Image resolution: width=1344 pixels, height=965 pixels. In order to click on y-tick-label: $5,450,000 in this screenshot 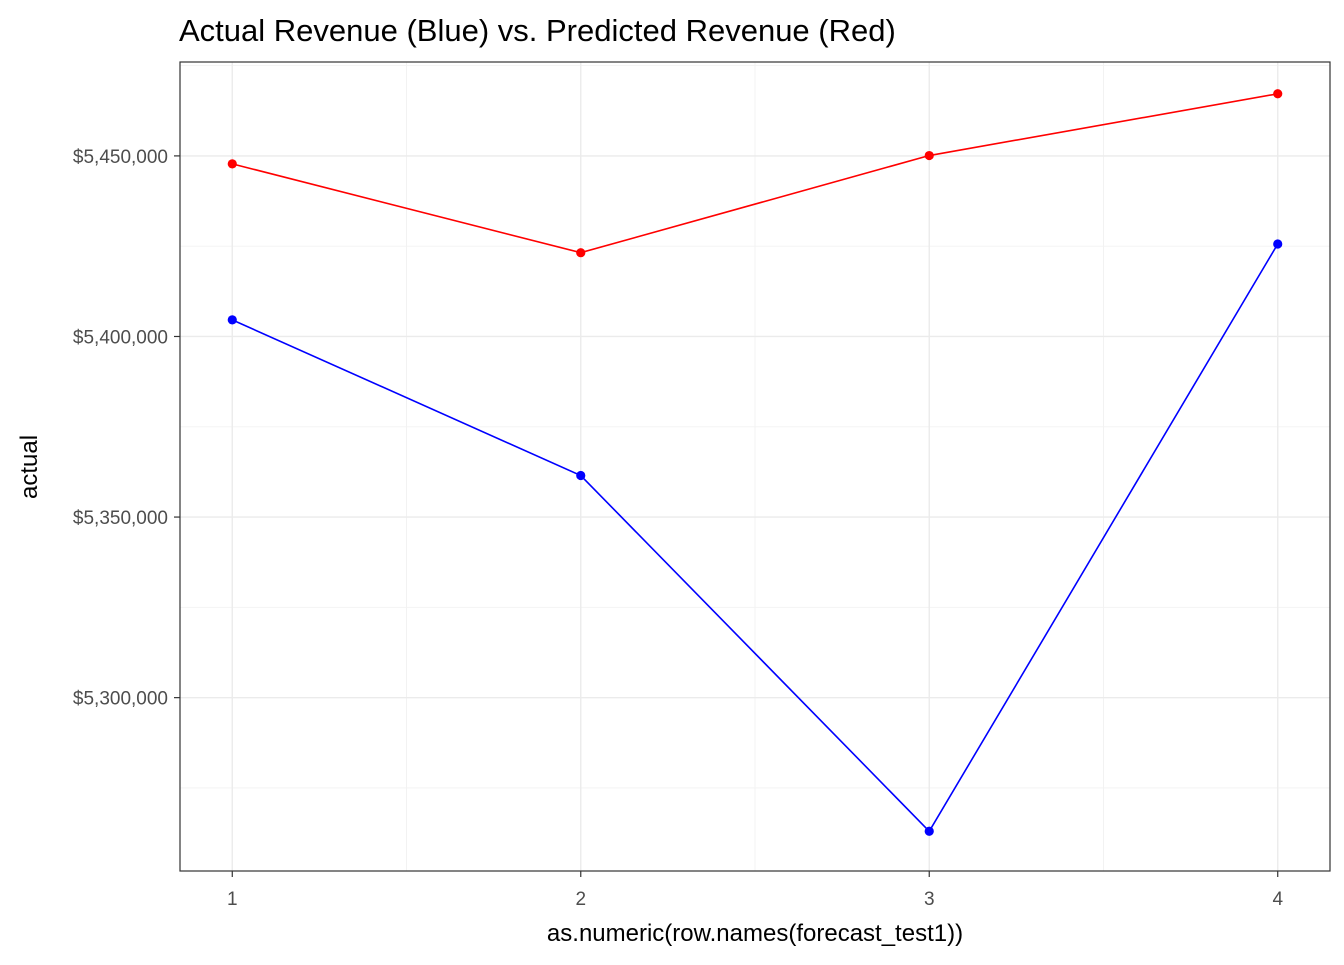, I will do `click(120, 157)`.